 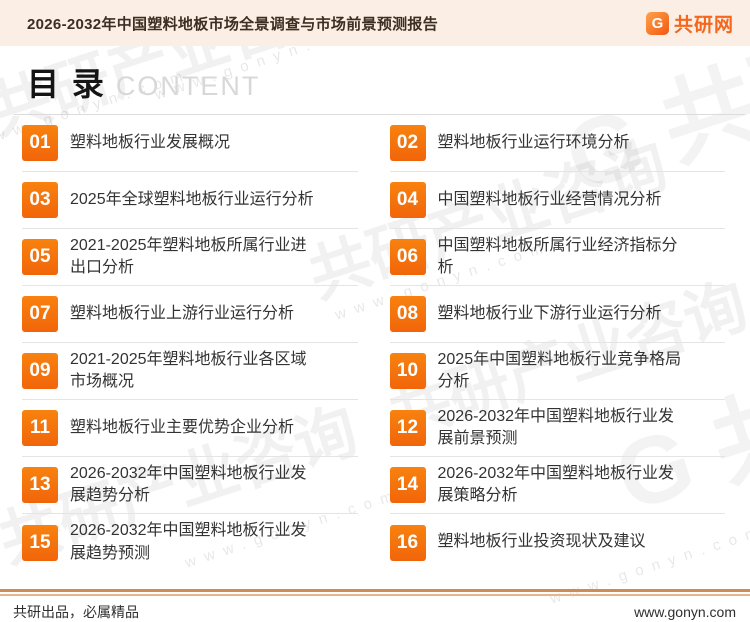 I want to click on toc-item-15: 15 2026-2032年中国塑料地板行业发展趋势预测, so click(x=190, y=542).